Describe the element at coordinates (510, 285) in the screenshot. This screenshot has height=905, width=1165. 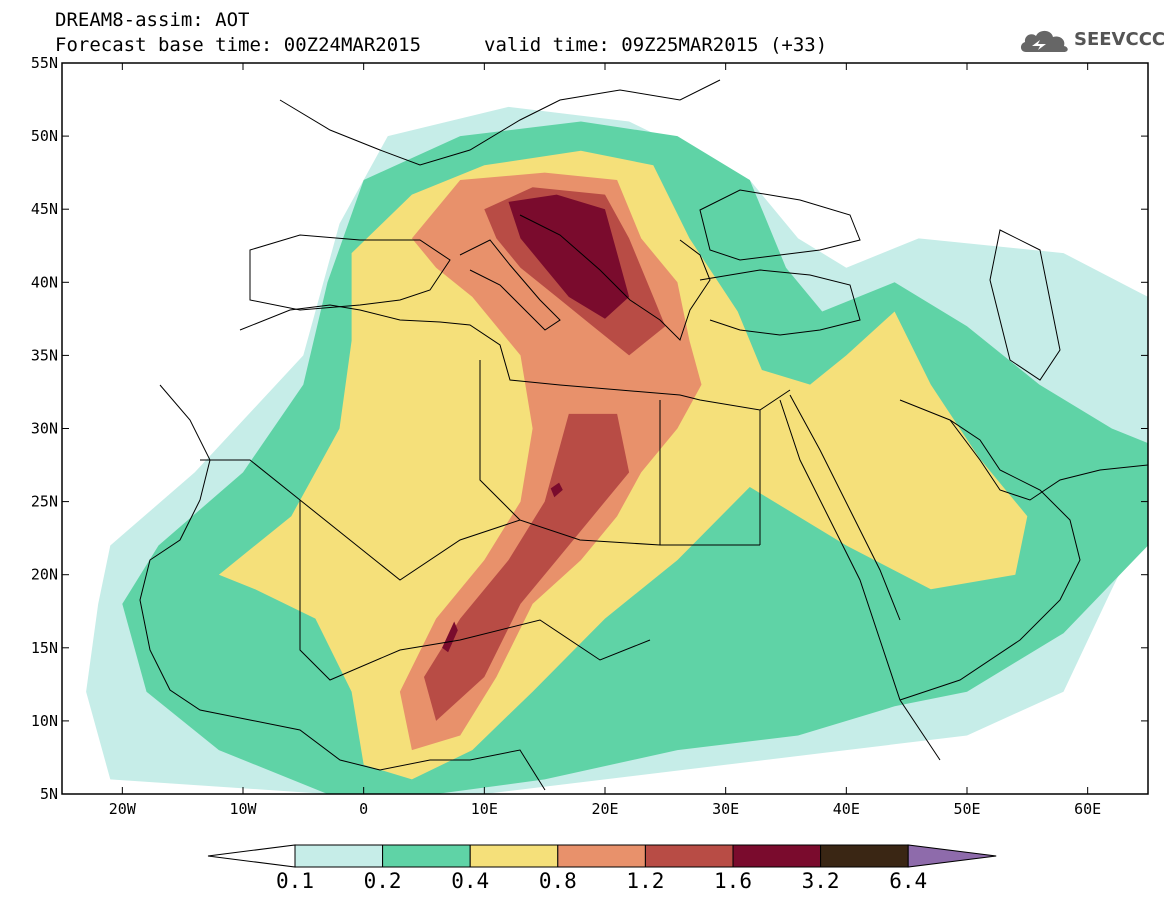
I see `coastline-italy` at that location.